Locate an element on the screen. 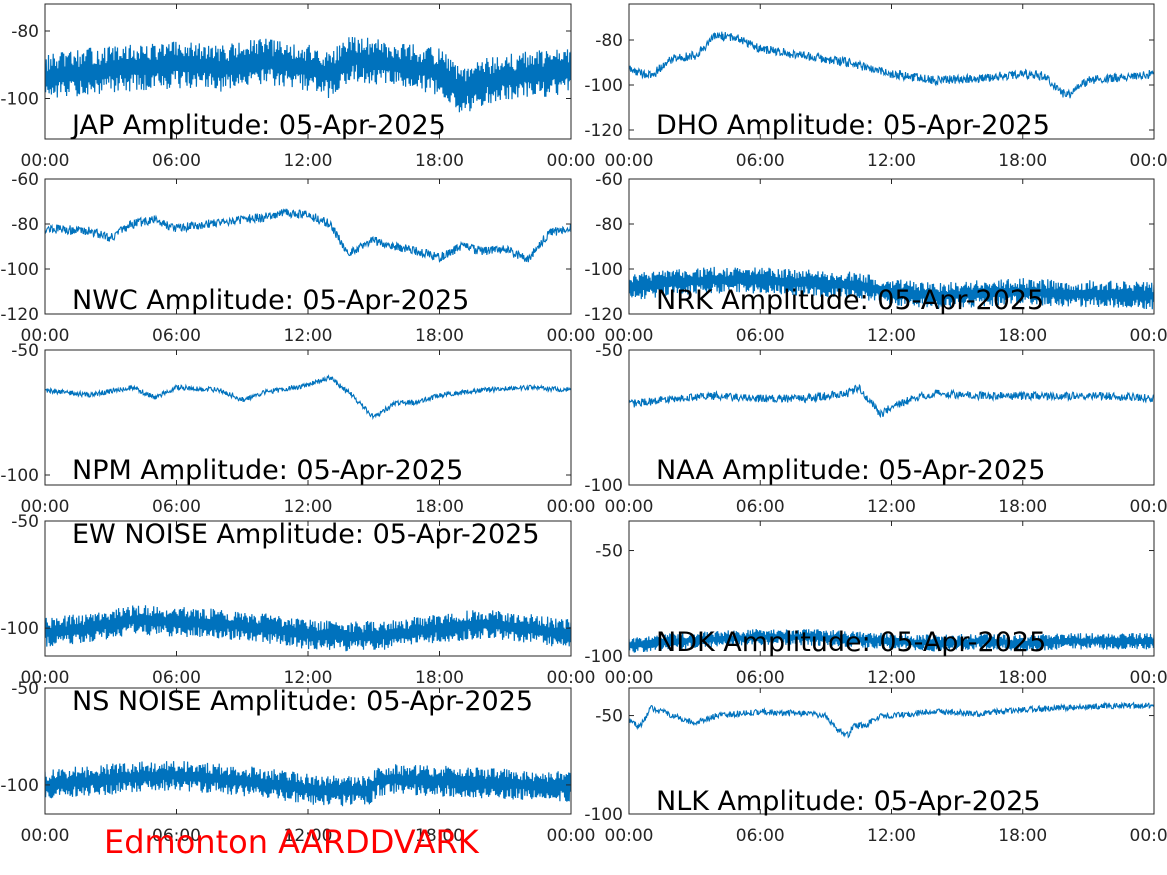 The image size is (1167, 875). chart-title: NWC Amplitude: 05-Apr-2025 is located at coordinates (270, 300).